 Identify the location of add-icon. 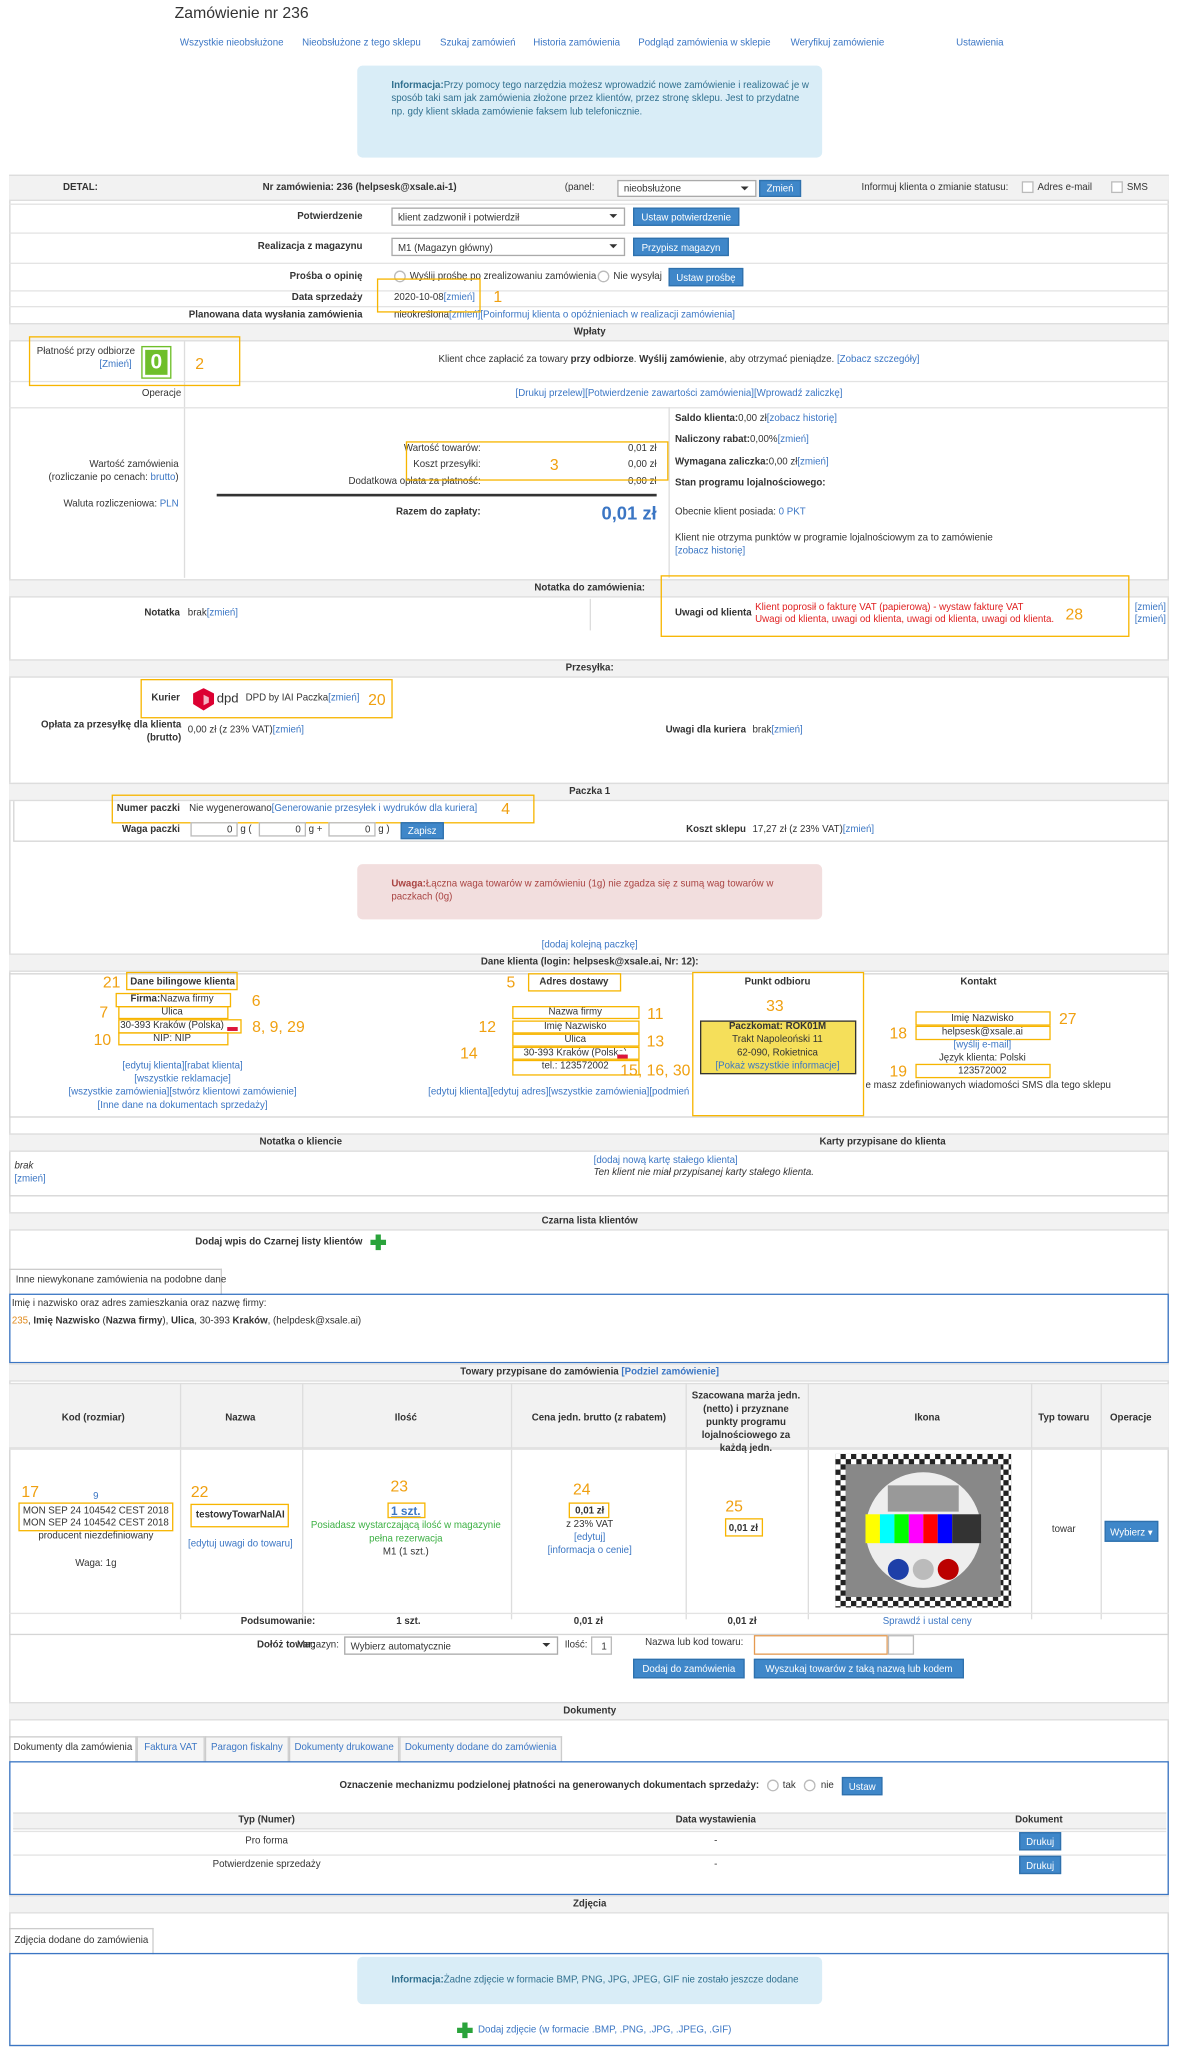
(378, 1242).